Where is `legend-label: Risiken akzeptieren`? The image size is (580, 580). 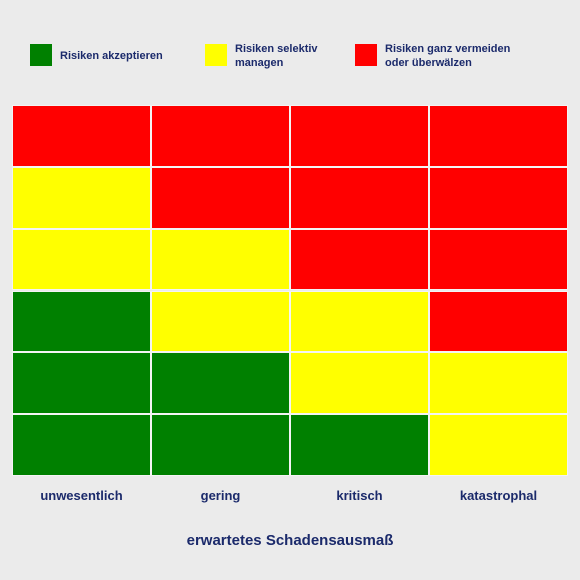
legend-label: Risiken akzeptieren is located at coordinates (111, 56).